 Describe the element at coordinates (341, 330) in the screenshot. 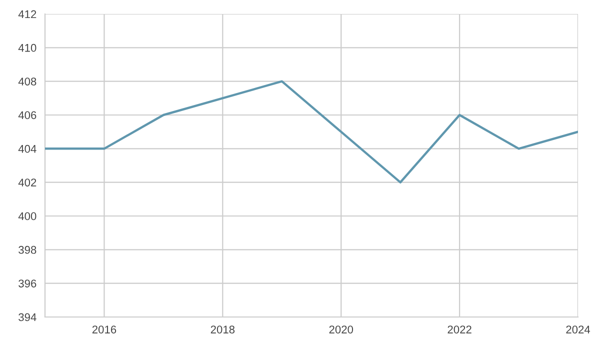

I see `x-tick-label: 2020` at that location.